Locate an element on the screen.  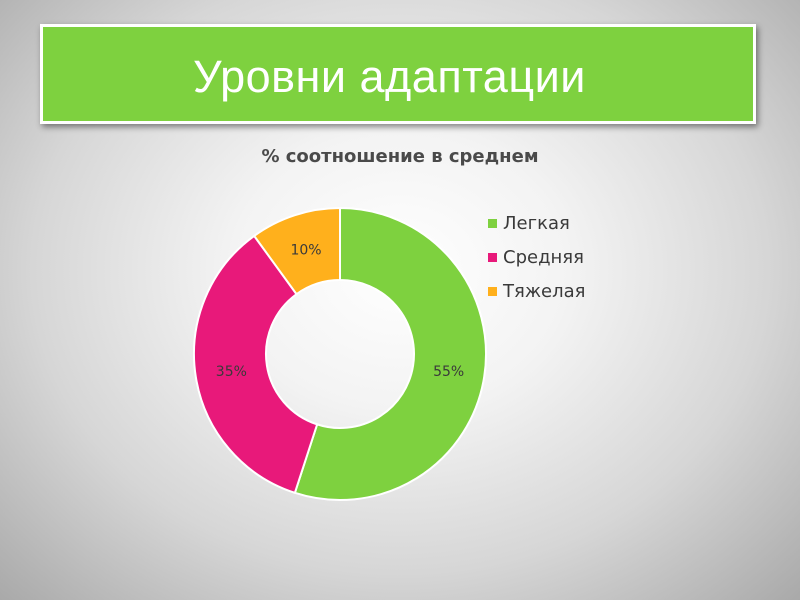
title-banner: Уровни адаптации is located at coordinates (398, 74).